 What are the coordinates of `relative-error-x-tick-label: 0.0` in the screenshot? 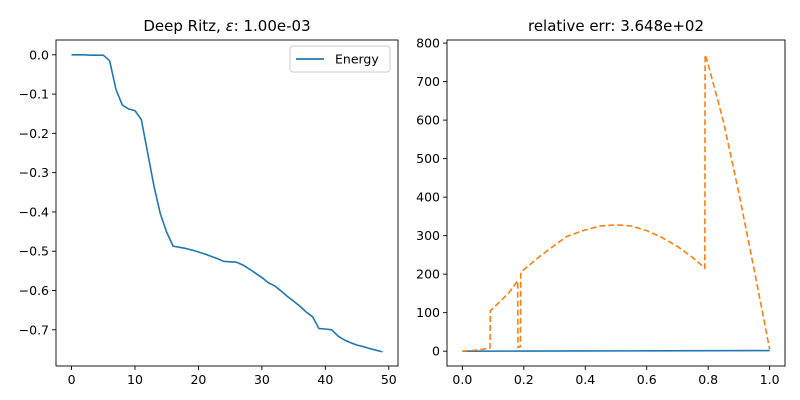 It's located at (462, 379).